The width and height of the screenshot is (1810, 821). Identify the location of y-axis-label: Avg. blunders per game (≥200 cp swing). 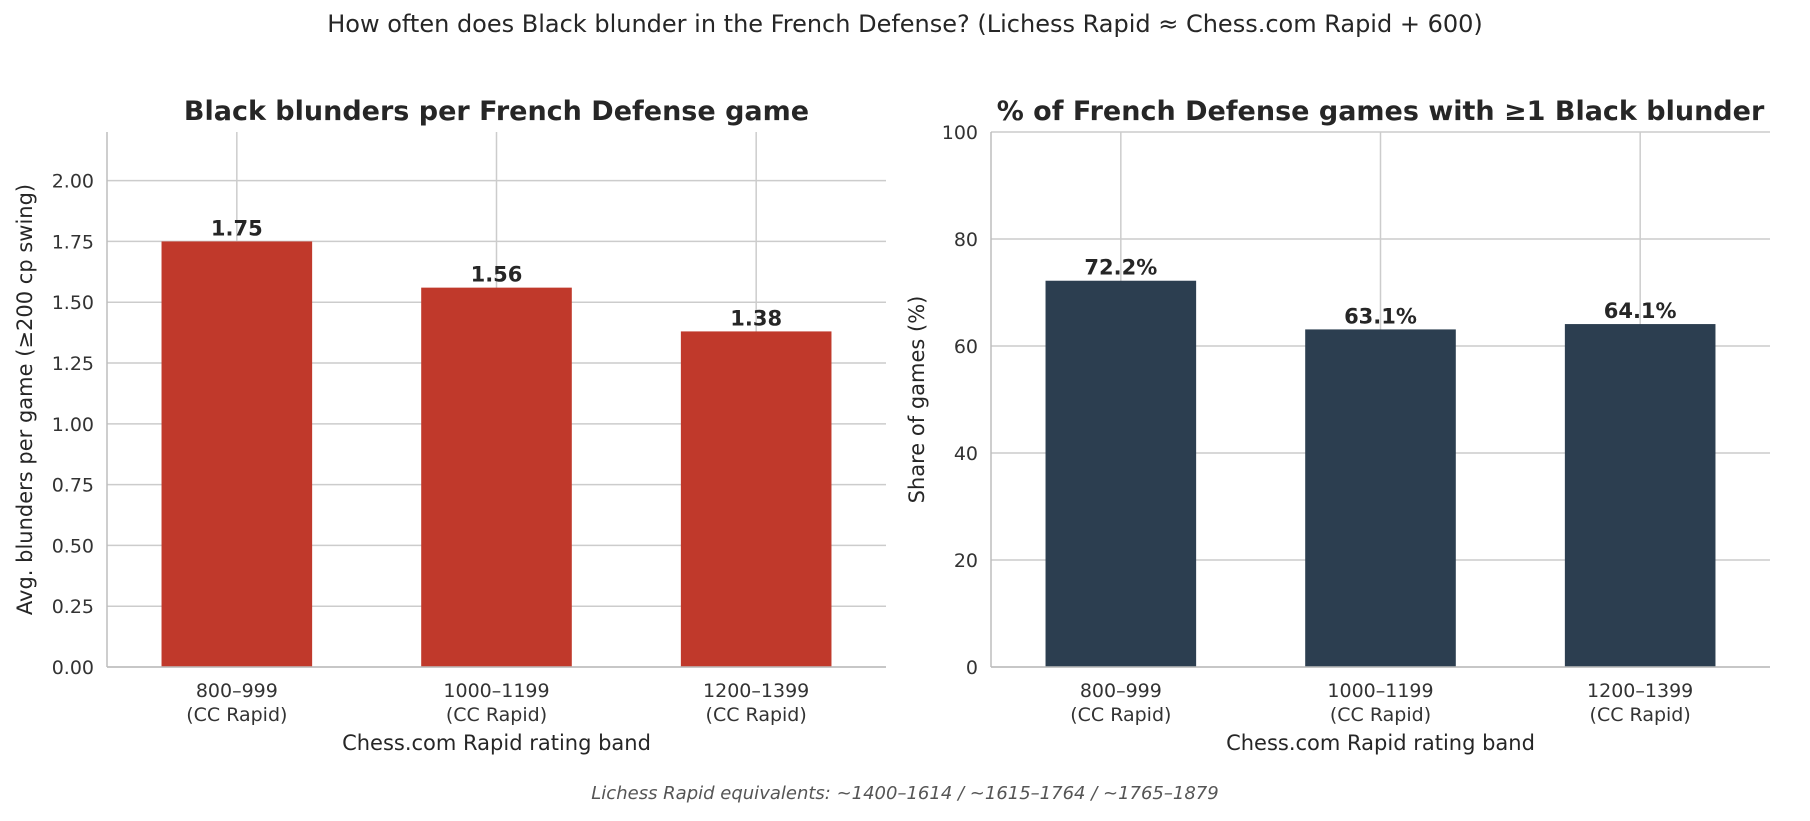
(25, 399).